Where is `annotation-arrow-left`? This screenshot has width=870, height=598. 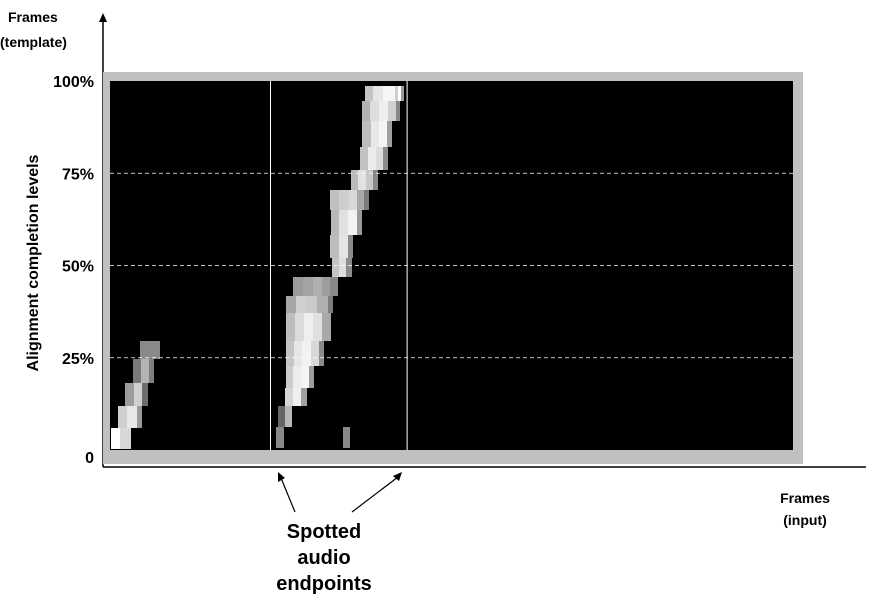 annotation-arrow-left is located at coordinates (288, 495).